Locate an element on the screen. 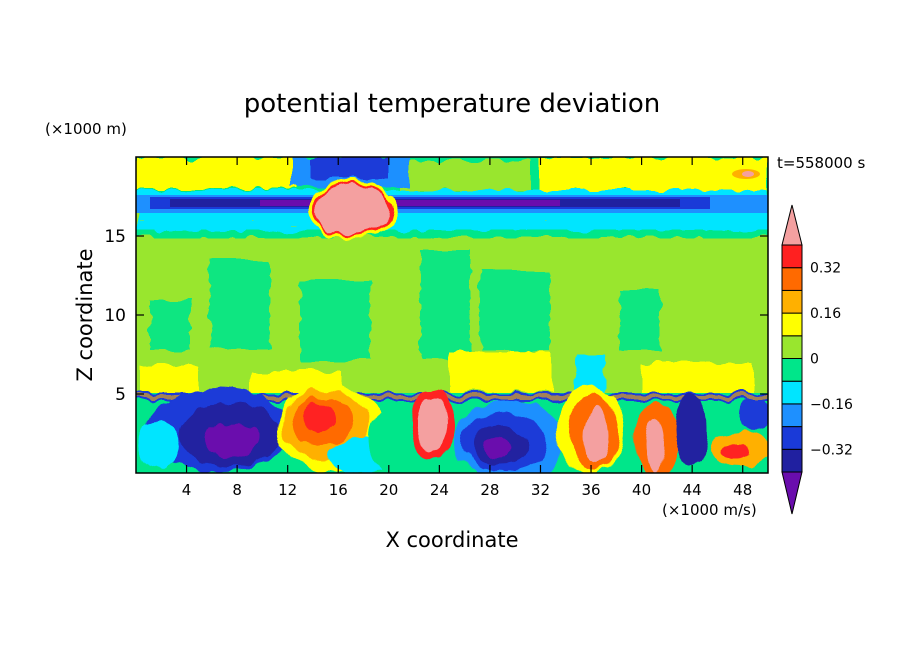  heatmap-region-yellow-ridges is located at coordinates (445, 373).